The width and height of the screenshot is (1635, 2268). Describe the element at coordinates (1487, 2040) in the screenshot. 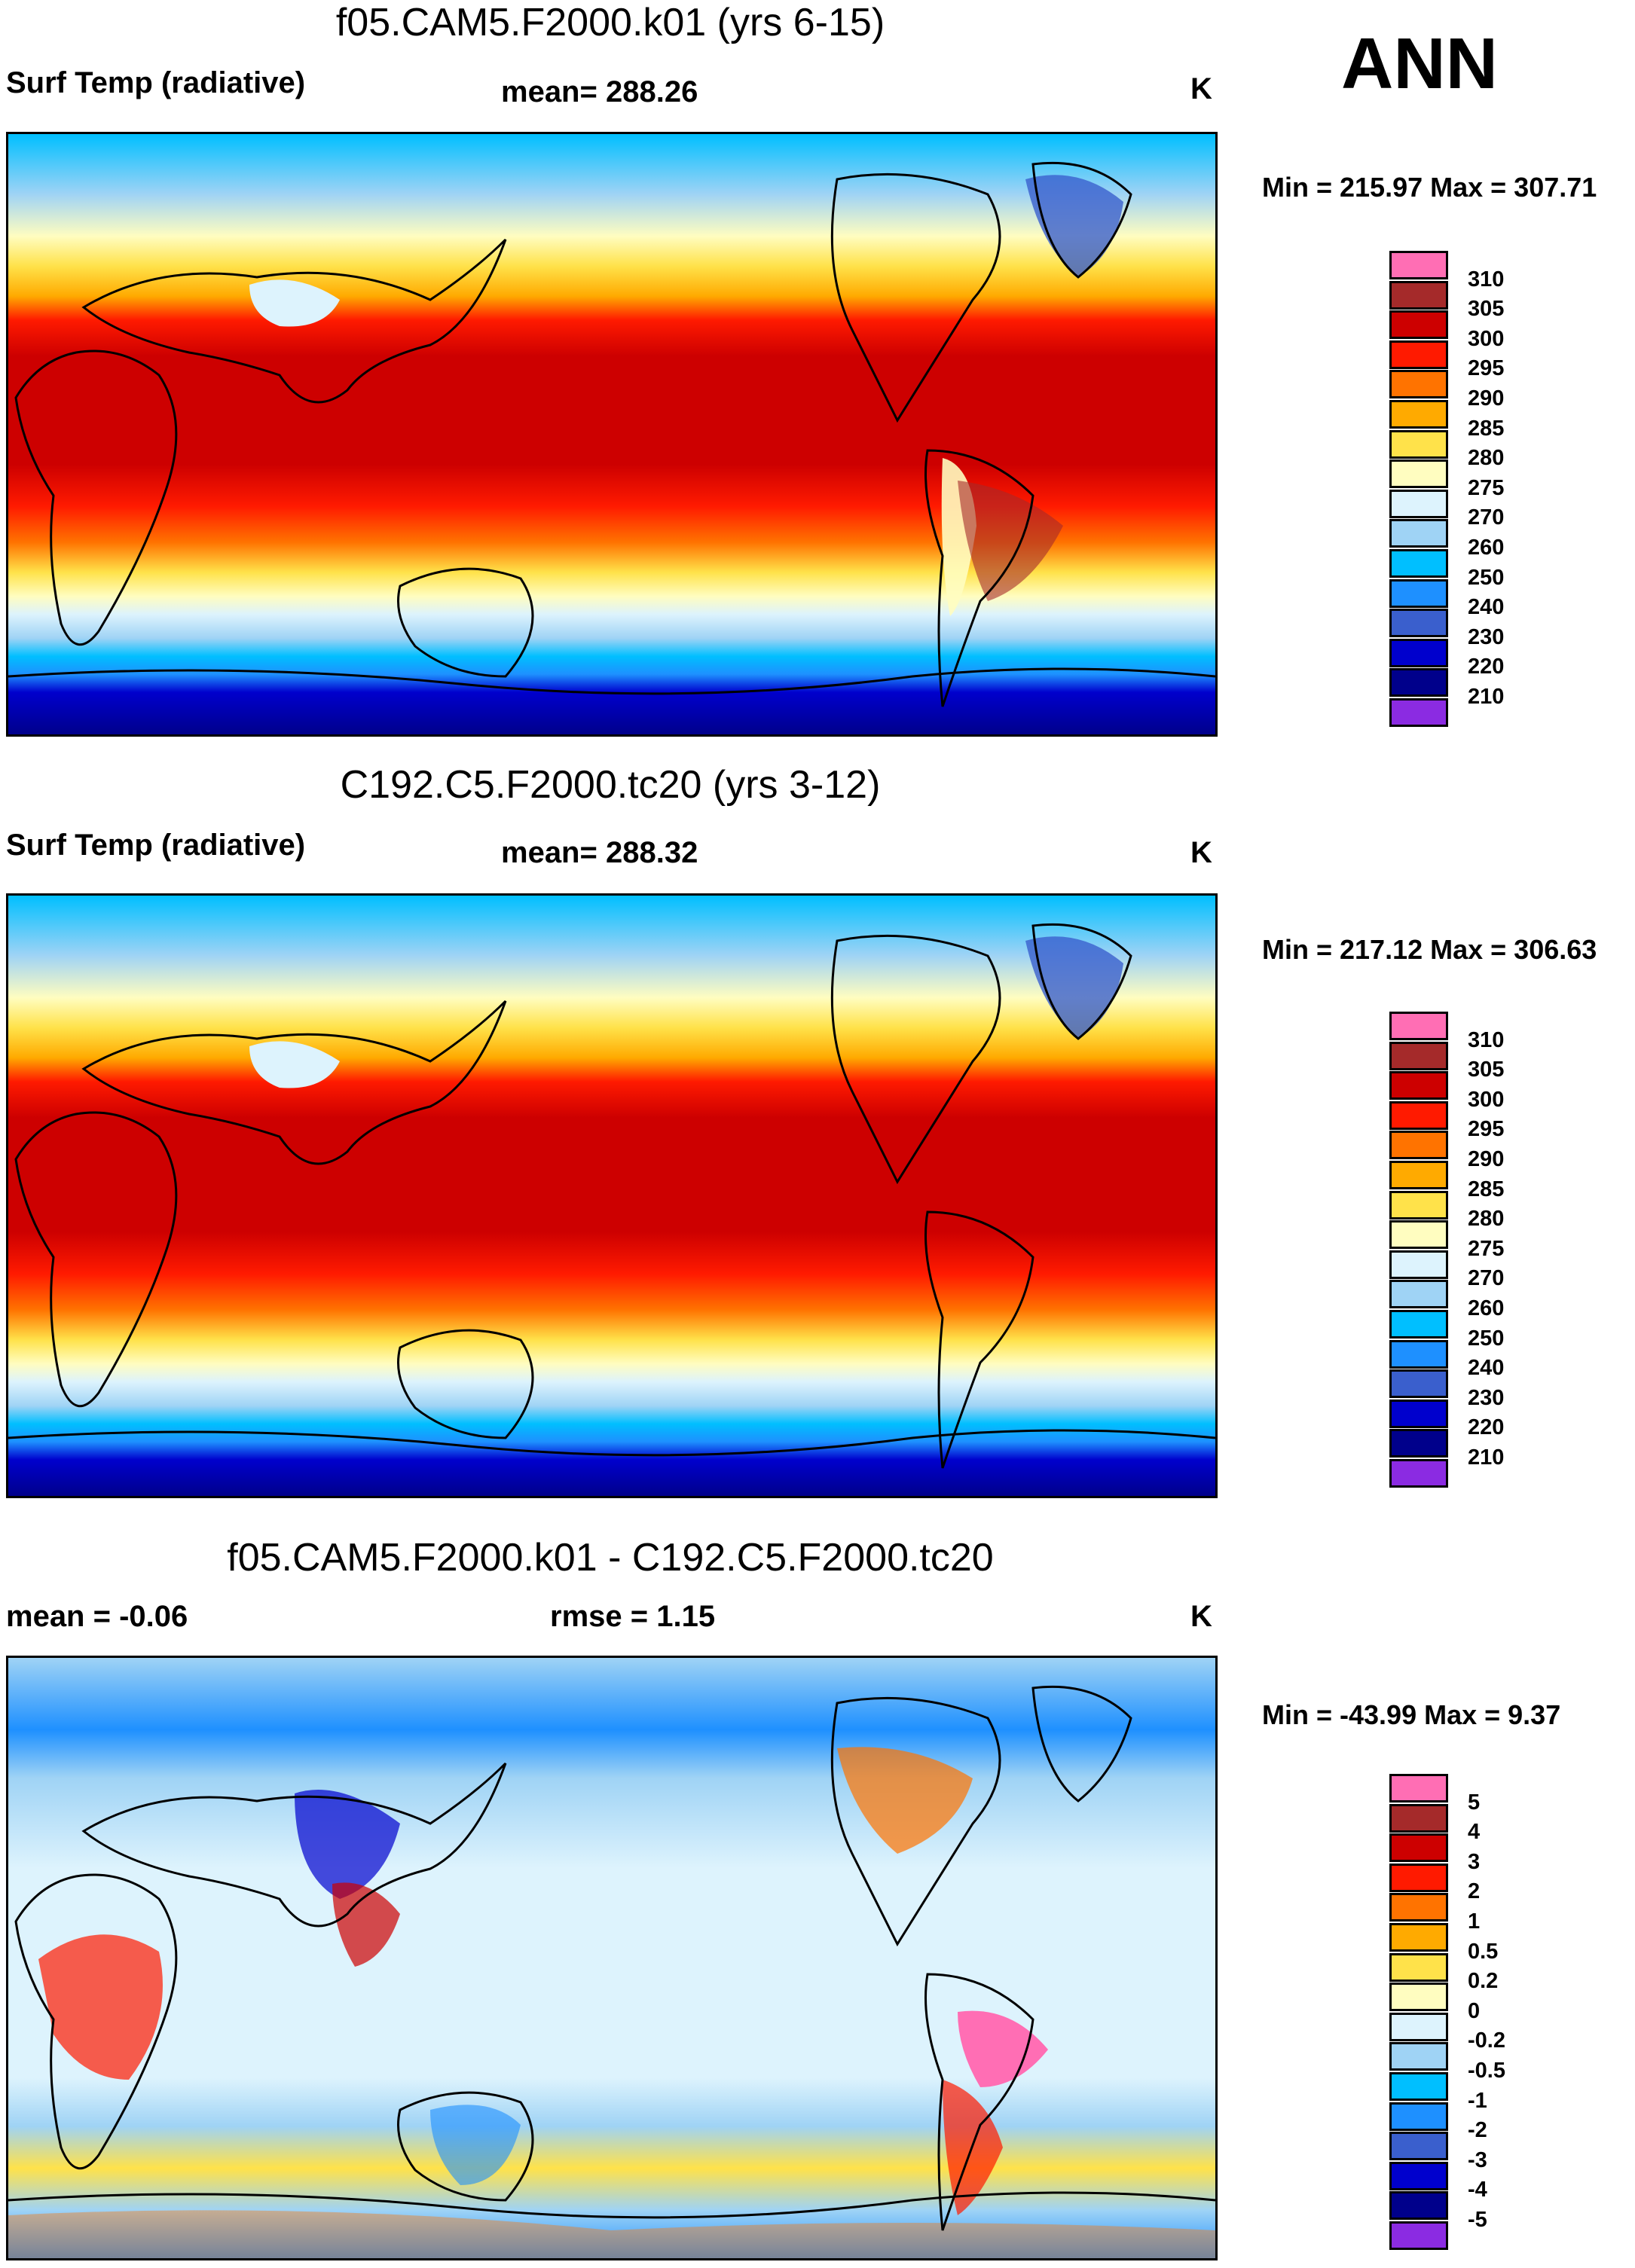

I see `colorbar-tick-label: -0.2` at that location.